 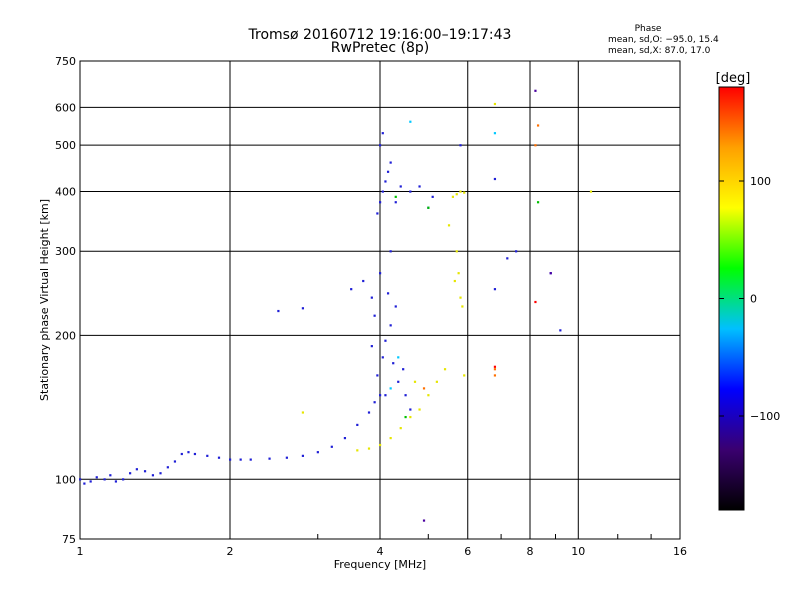 What do you see at coordinates (380, 551) in the screenshot?
I see `x-tick-label: 4` at bounding box center [380, 551].